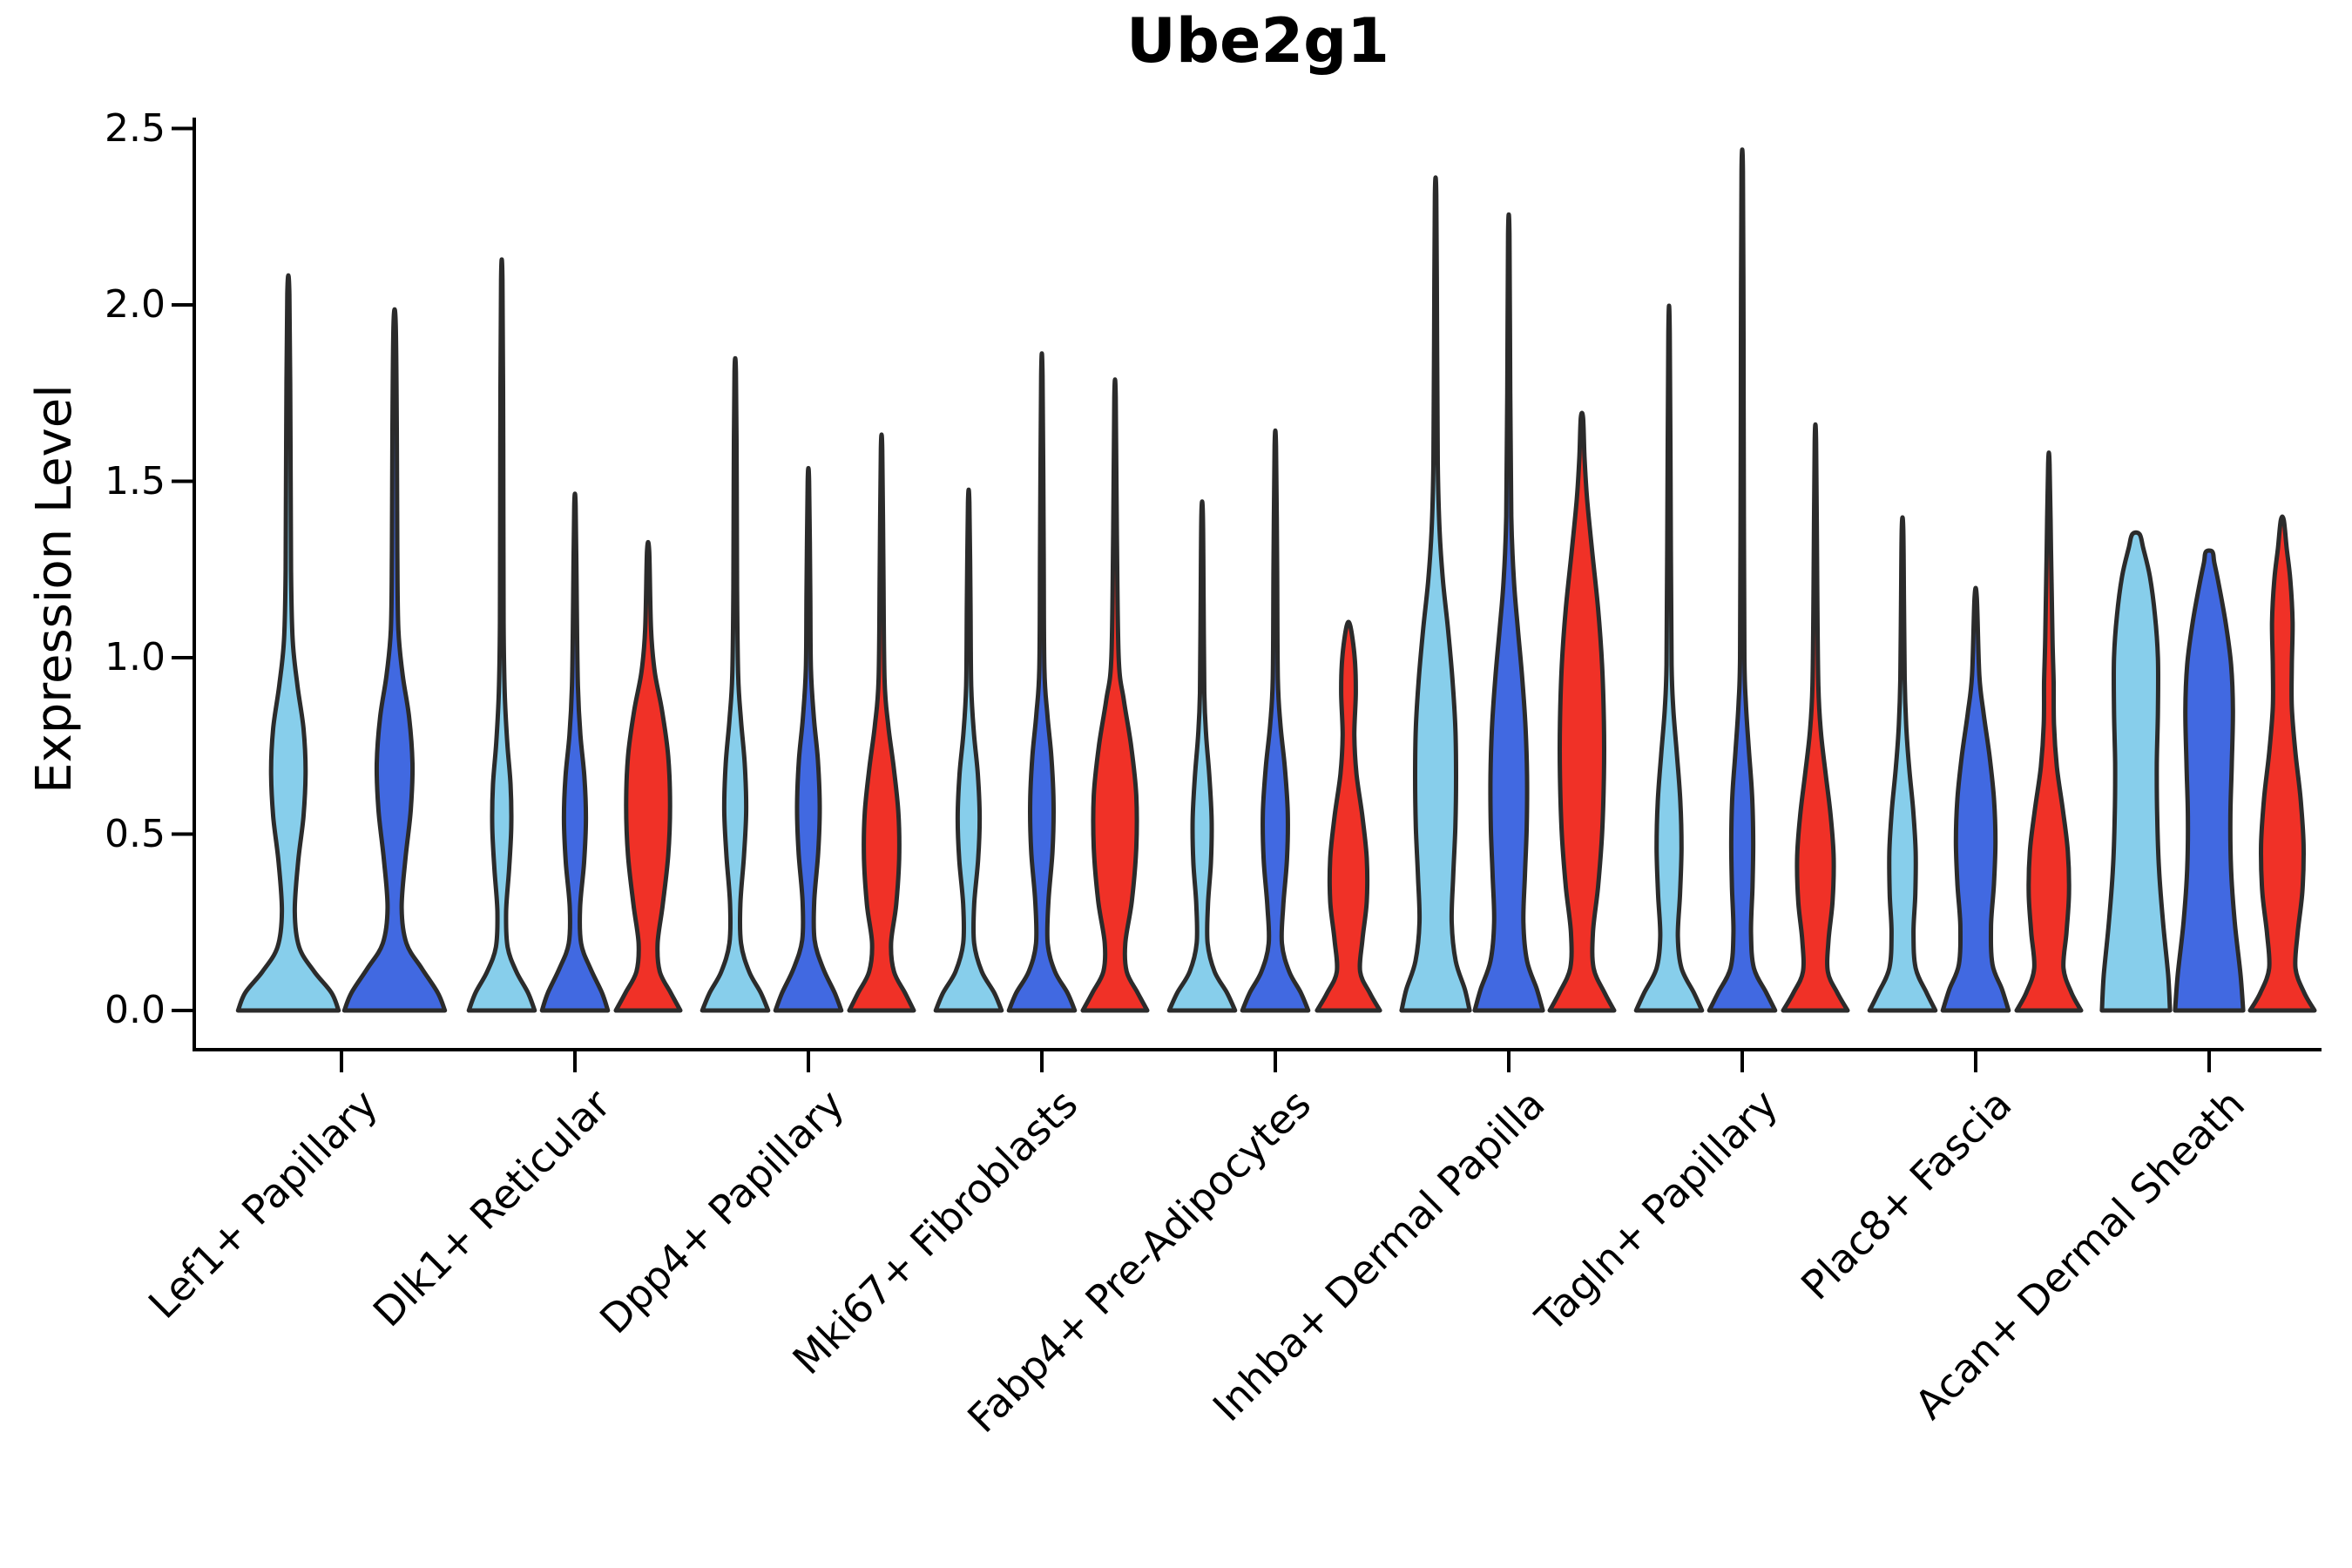 This screenshot has height=1568, width=2352. Describe the element at coordinates (135, 657) in the screenshot. I see `y-tick-label: 1.0` at that location.